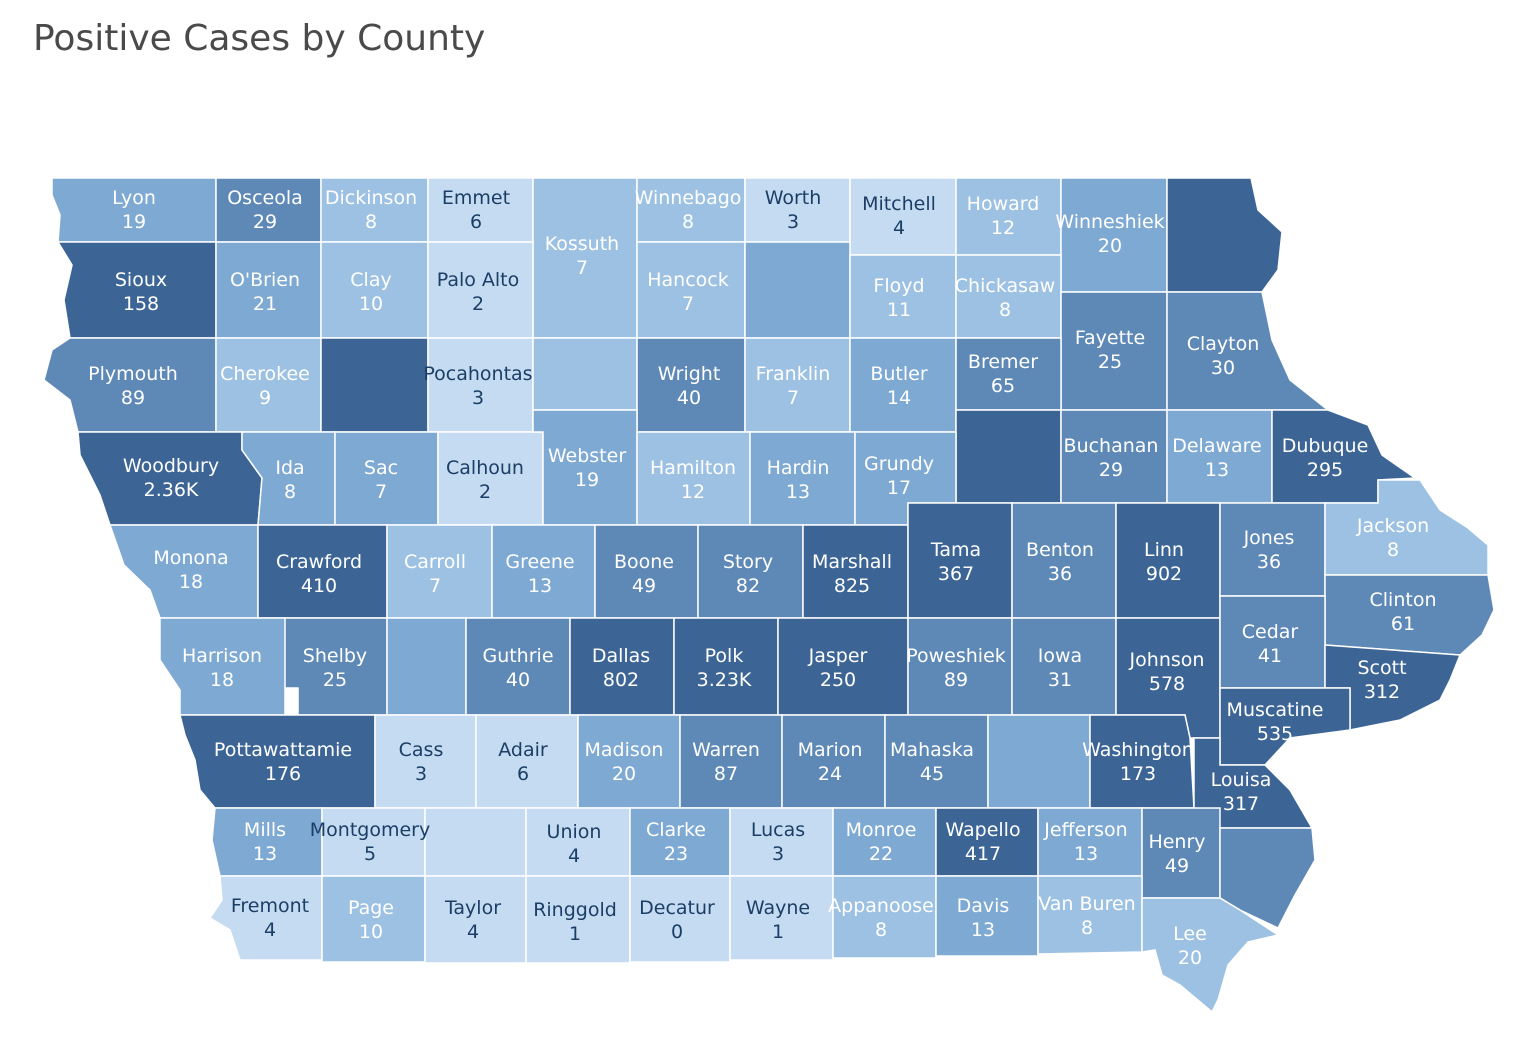 This screenshot has height=1038, width=1532. Describe the element at coordinates (480, 385) in the screenshot. I see `county-pocahontas` at that location.